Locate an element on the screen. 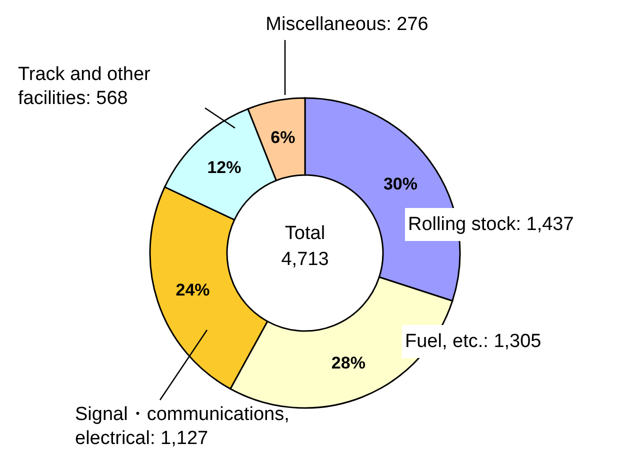  slice-label: Miscellaneous: 276 is located at coordinates (347, 24).